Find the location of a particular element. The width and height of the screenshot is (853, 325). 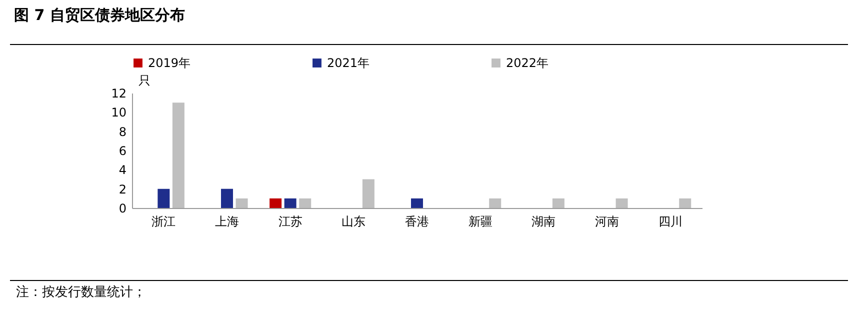

y-tick-label: 8 is located at coordinates (122, 131).